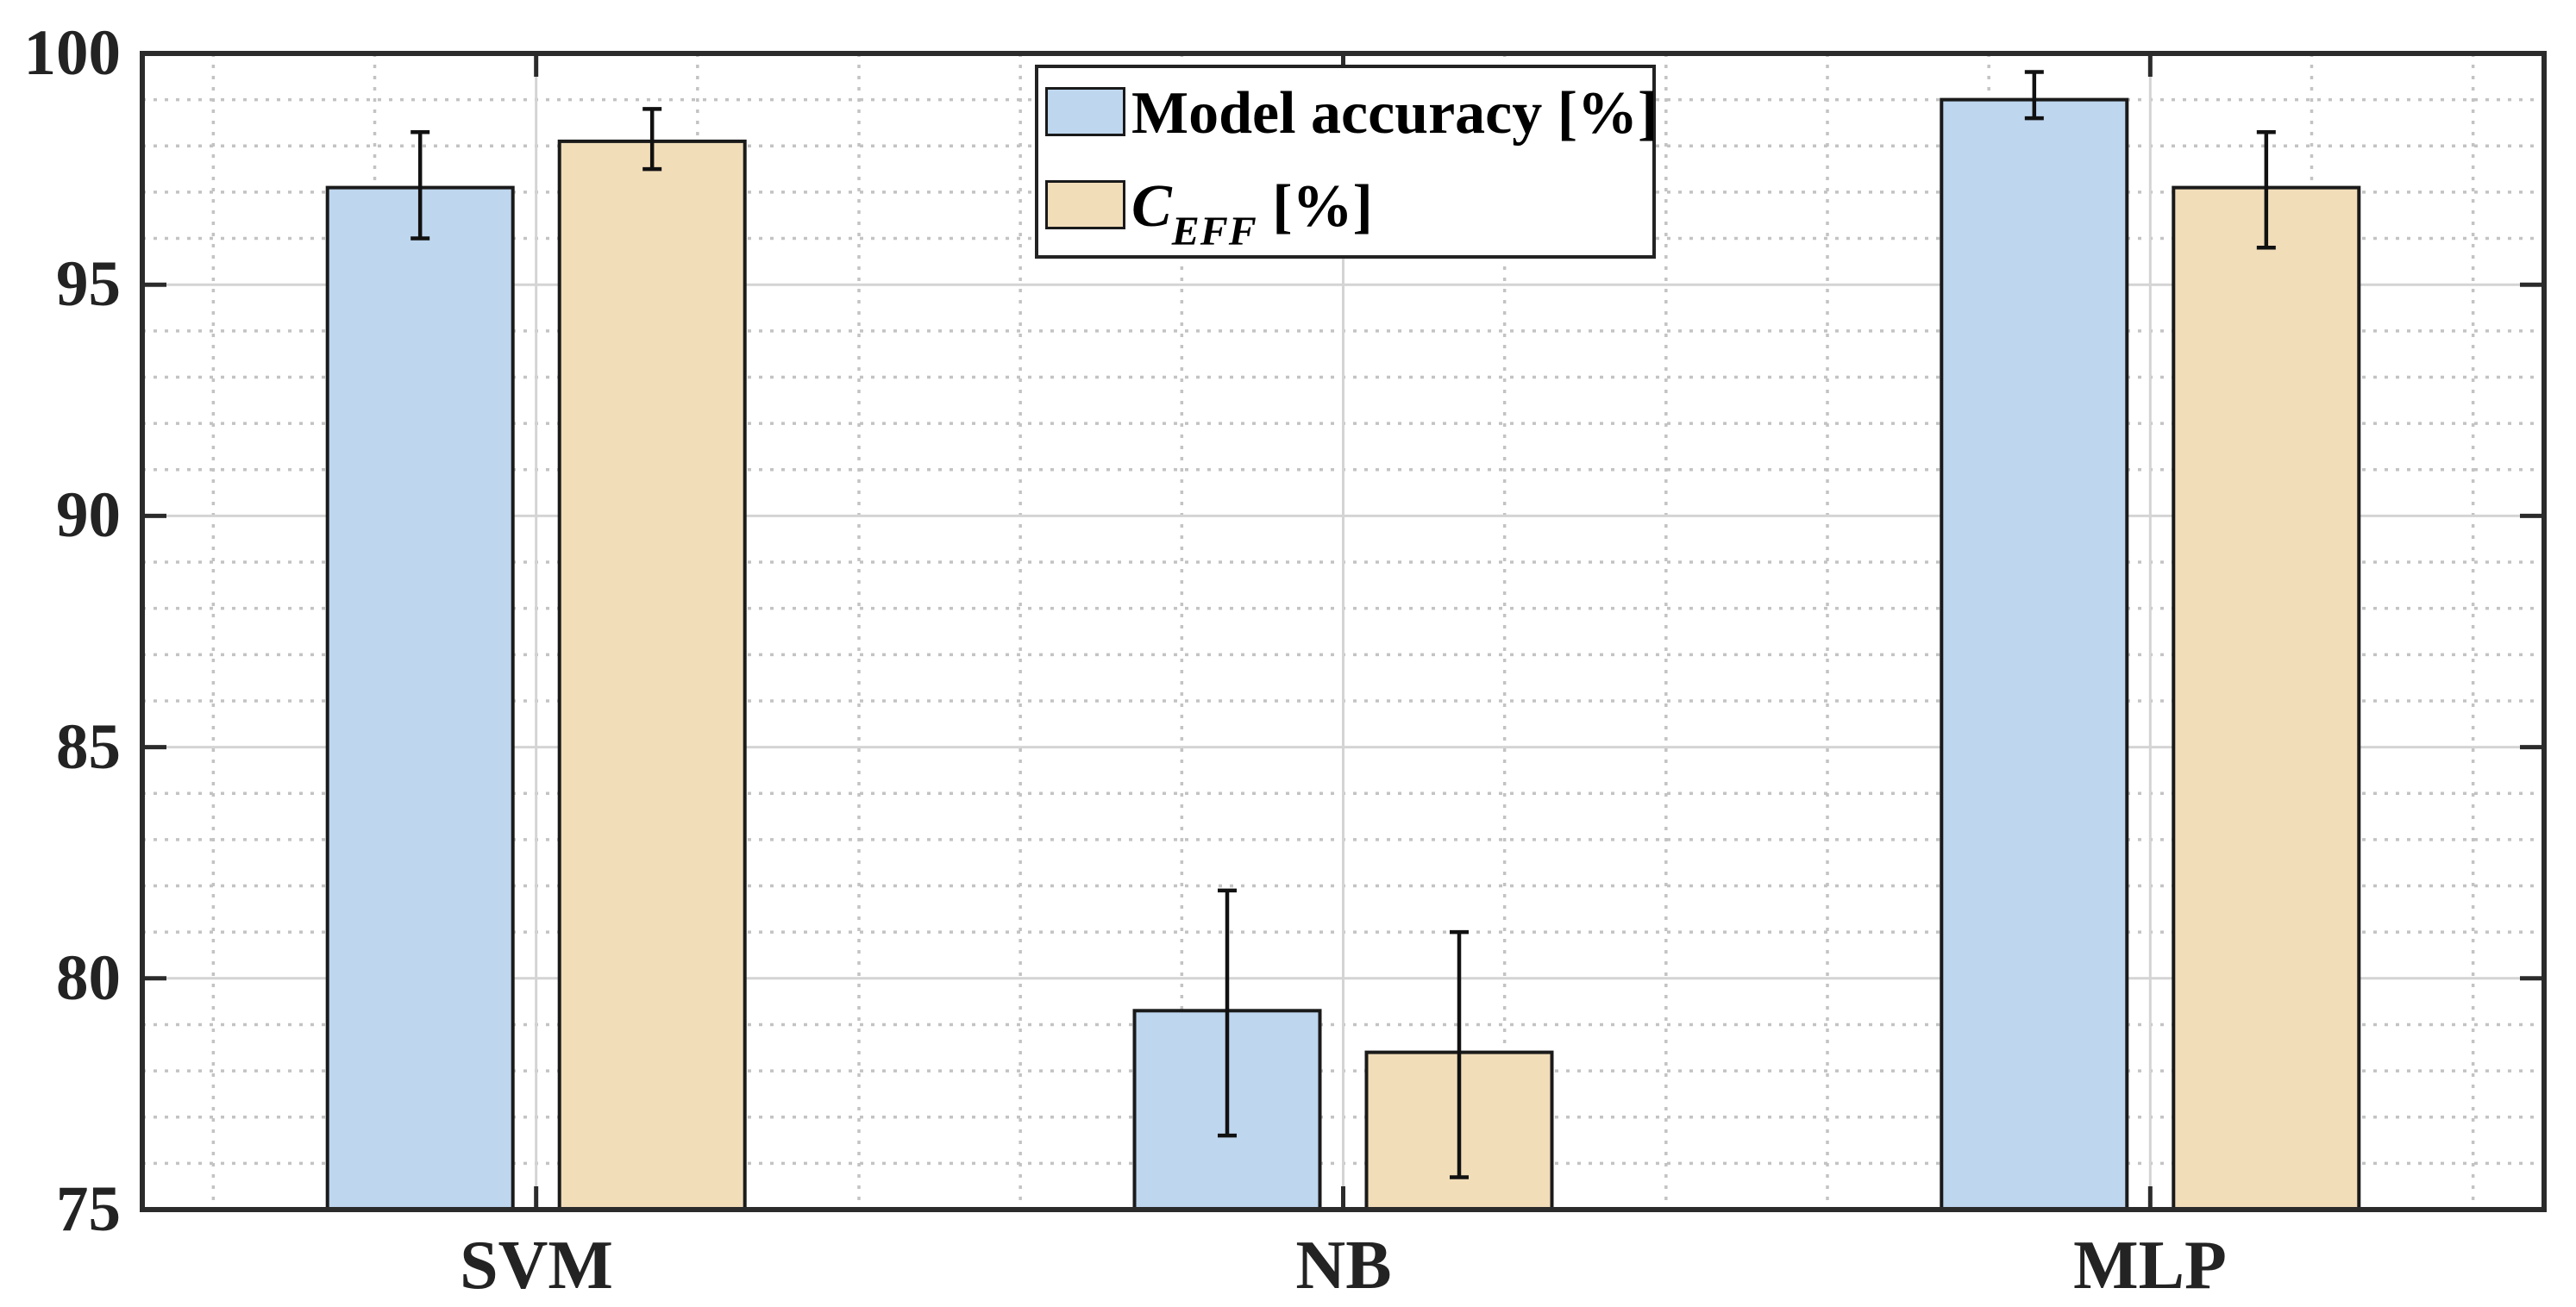  I want to click on legend-label-model-accuracy: Model accuracy [%], so click(1394, 113).